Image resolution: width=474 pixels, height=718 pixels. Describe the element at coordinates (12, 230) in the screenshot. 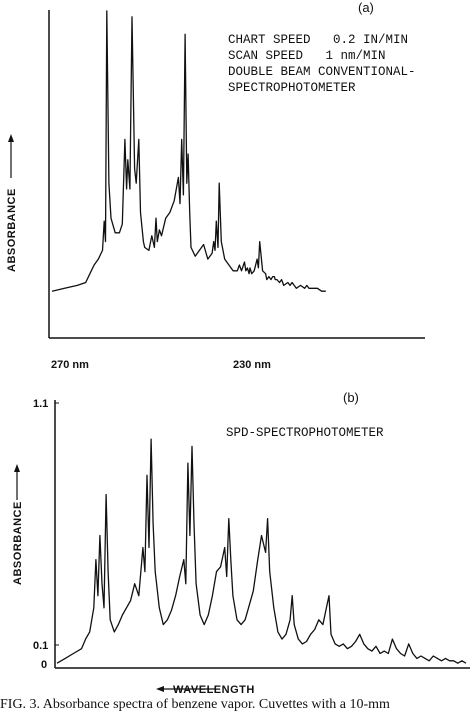

I see `panel-a-ylabel: ABSORBANCE` at that location.